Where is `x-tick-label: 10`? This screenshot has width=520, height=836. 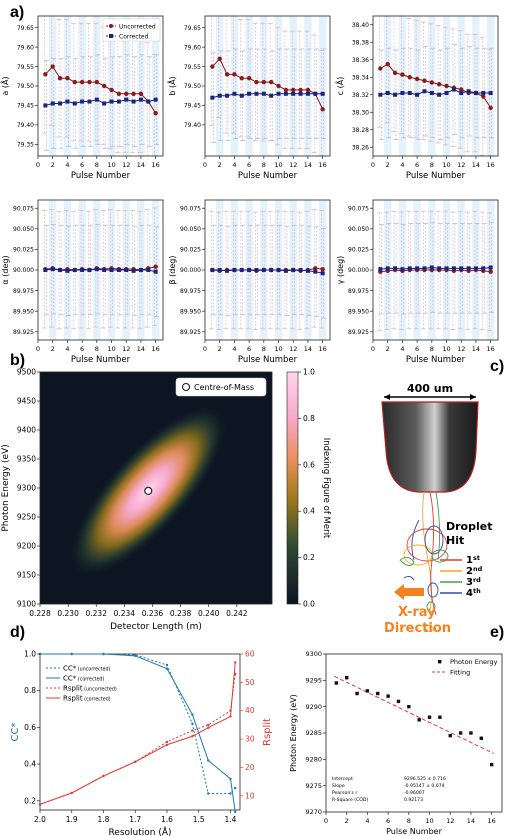
x-tick-label: 10 is located at coordinates (111, 165).